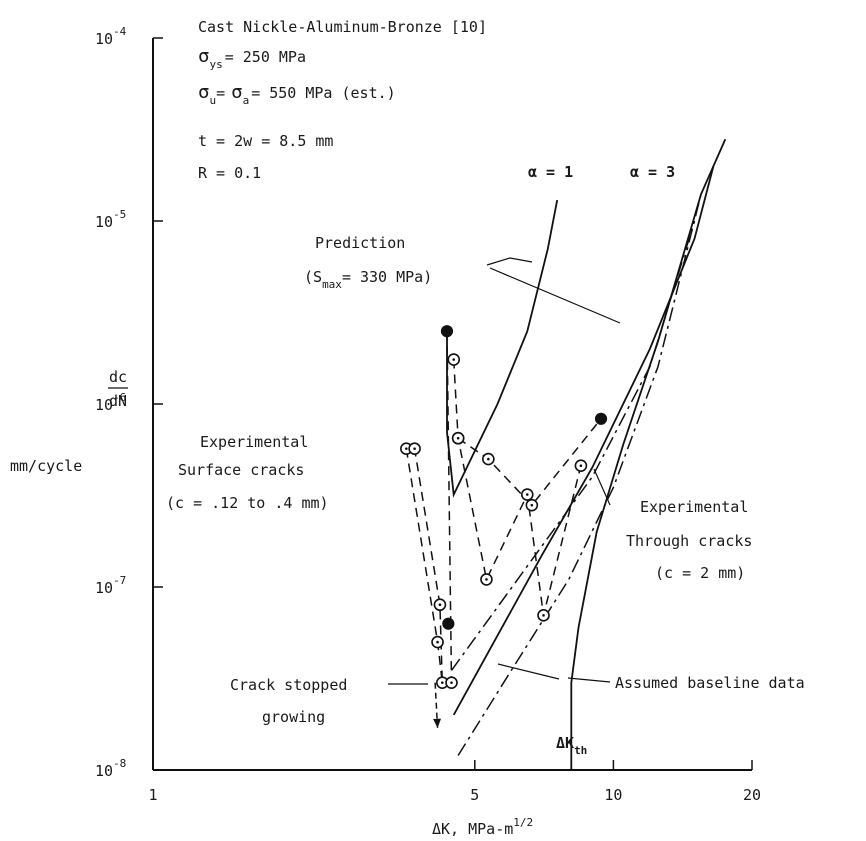 The image size is (866, 841). What do you see at coordinates (241, 470) in the screenshot?
I see `exp-surface-label-2: Surface cracks` at bounding box center [241, 470].